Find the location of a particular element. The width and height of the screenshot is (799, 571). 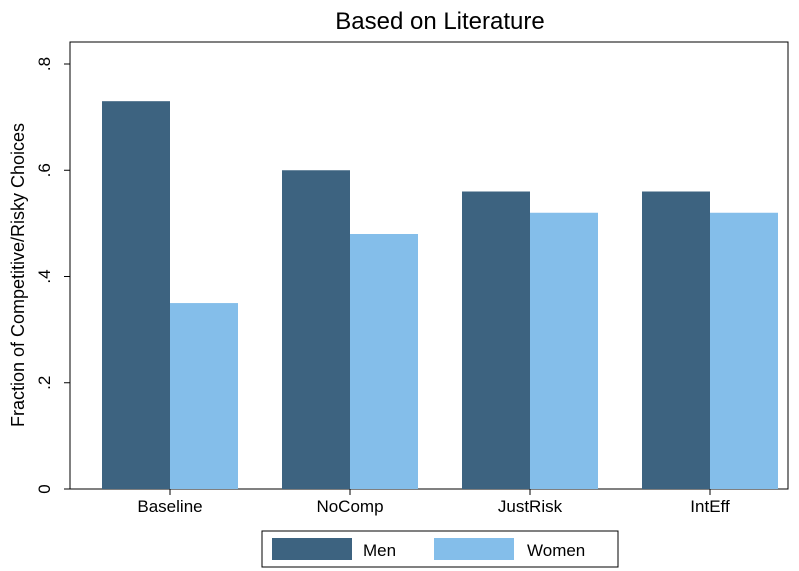

y-tick-label: 0 is located at coordinates (44, 488).